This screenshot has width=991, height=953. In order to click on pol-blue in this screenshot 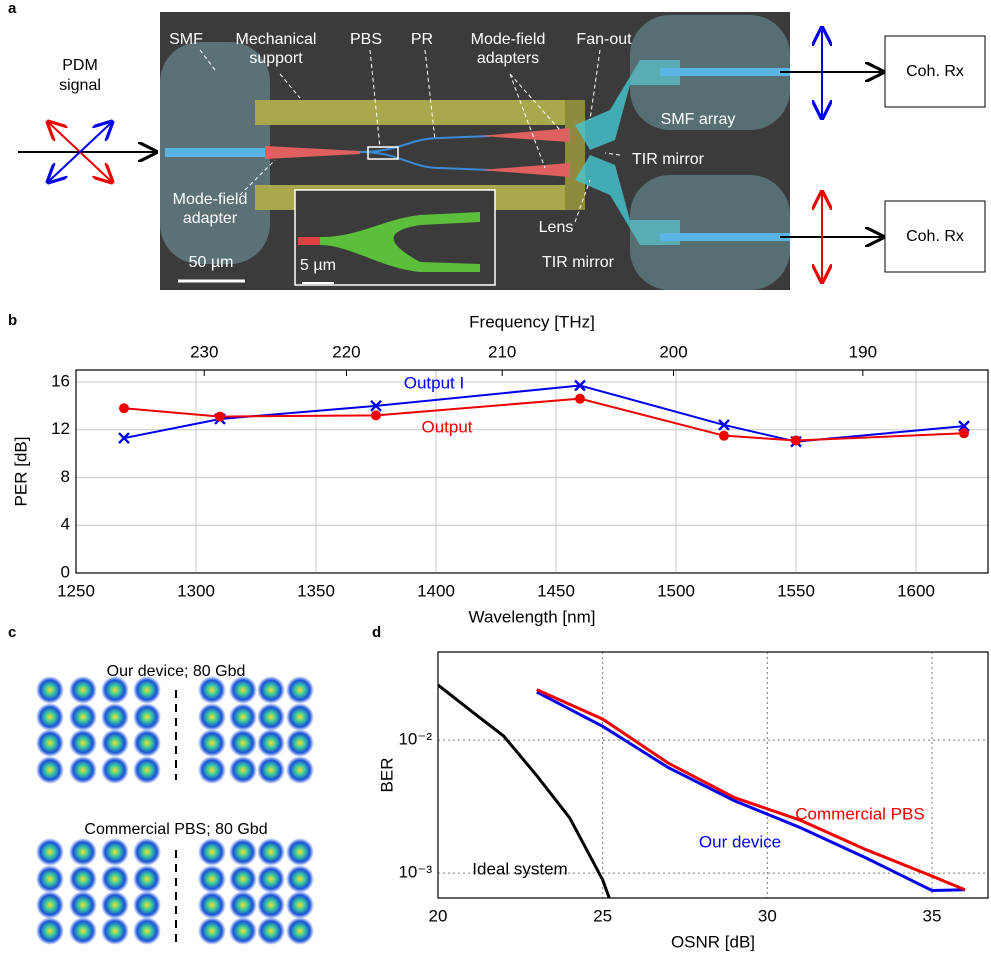, I will do `click(80, 152)`.